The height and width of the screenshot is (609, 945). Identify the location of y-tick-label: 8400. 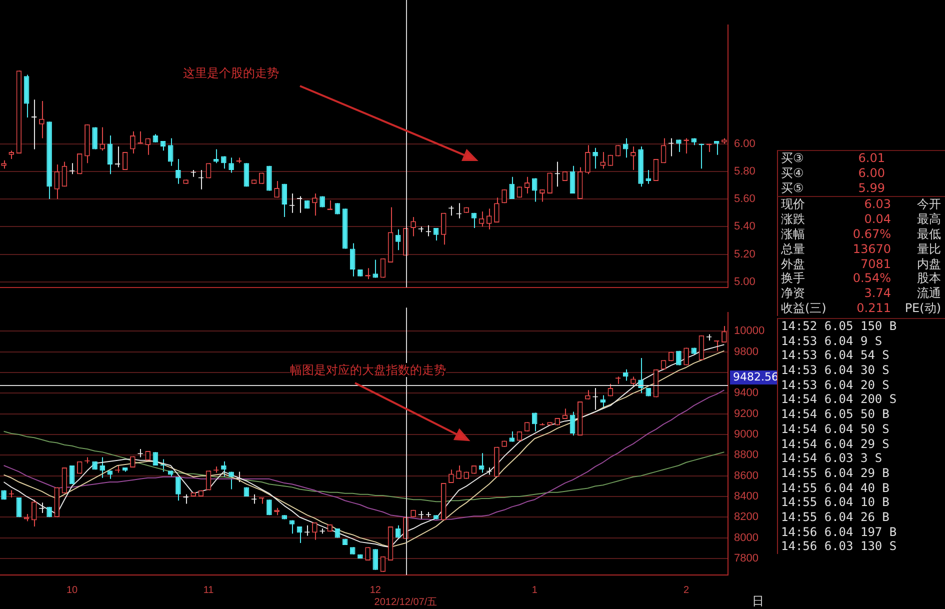
(746, 496).